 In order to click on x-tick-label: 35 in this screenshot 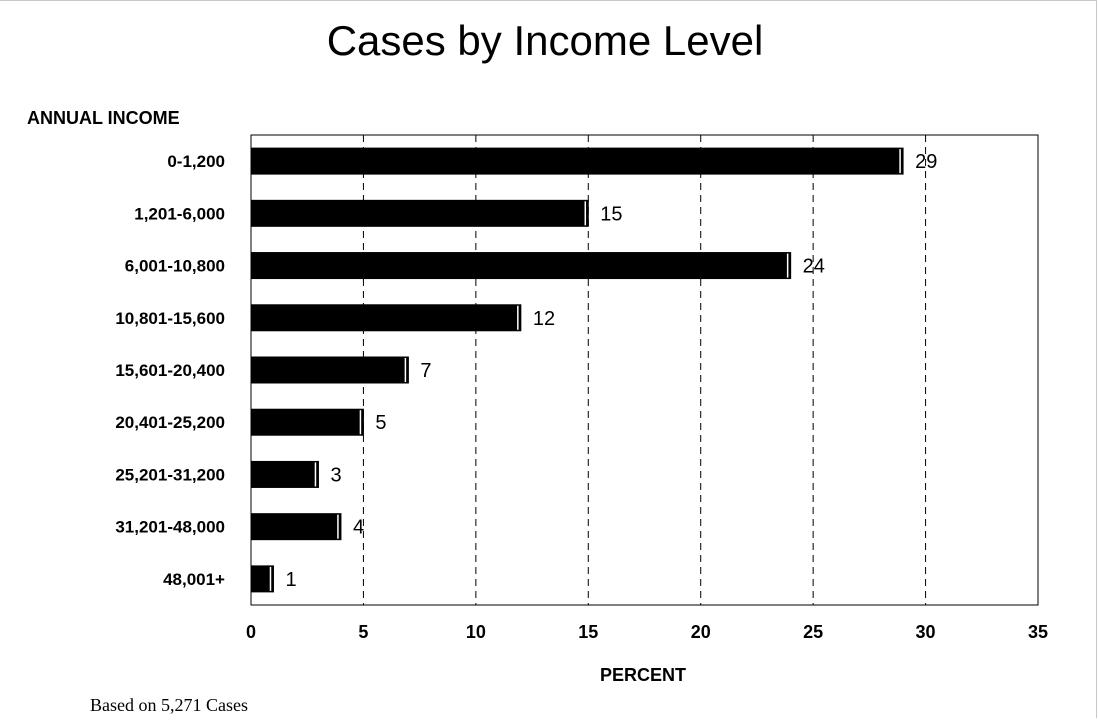, I will do `click(1038, 632)`.